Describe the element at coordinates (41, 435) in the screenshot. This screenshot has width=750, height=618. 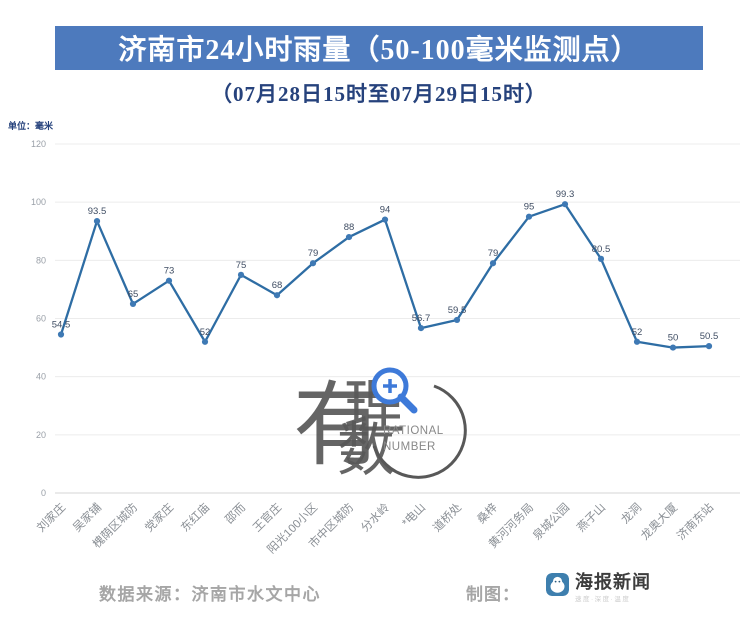
I see `y-axis-tick: 20` at that location.